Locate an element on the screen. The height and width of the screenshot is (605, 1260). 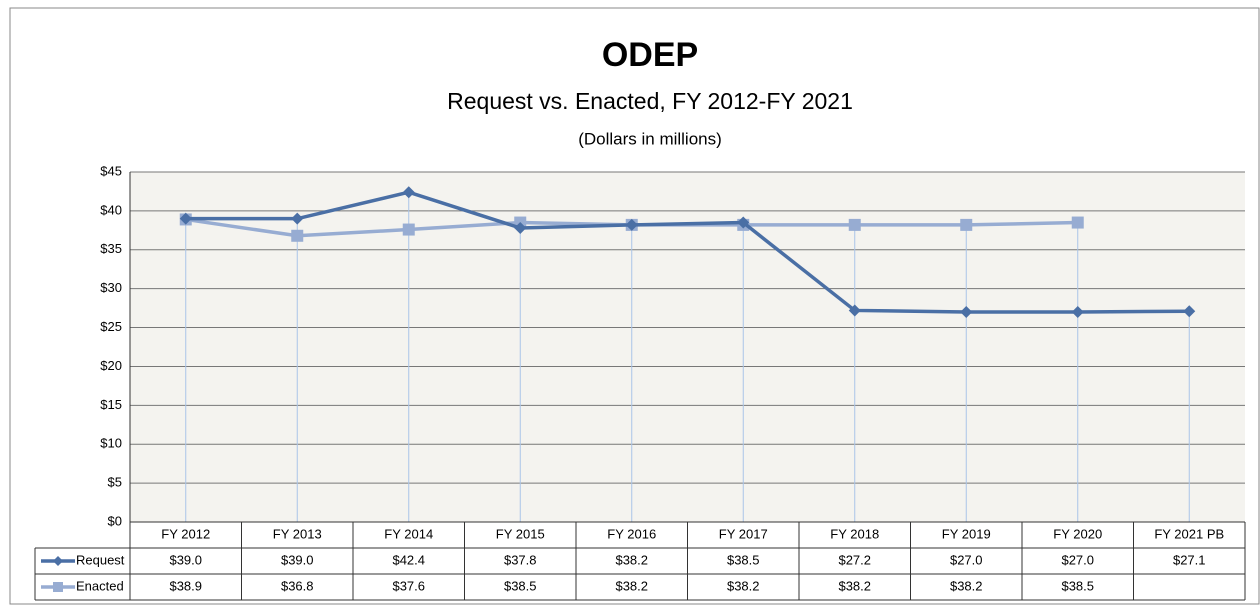
y-tick-label: $35 is located at coordinates (111, 248).